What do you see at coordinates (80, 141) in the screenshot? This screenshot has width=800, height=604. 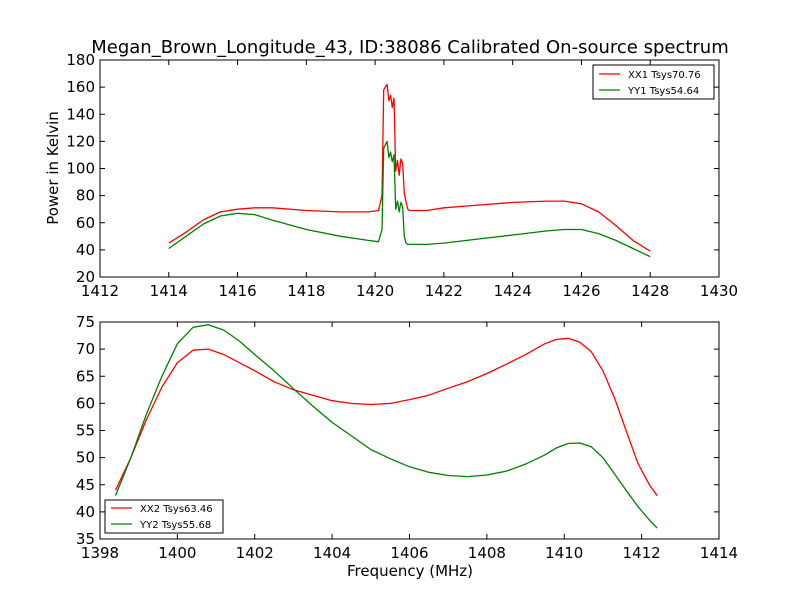 I see `top-y-tick-label: 120` at bounding box center [80, 141].